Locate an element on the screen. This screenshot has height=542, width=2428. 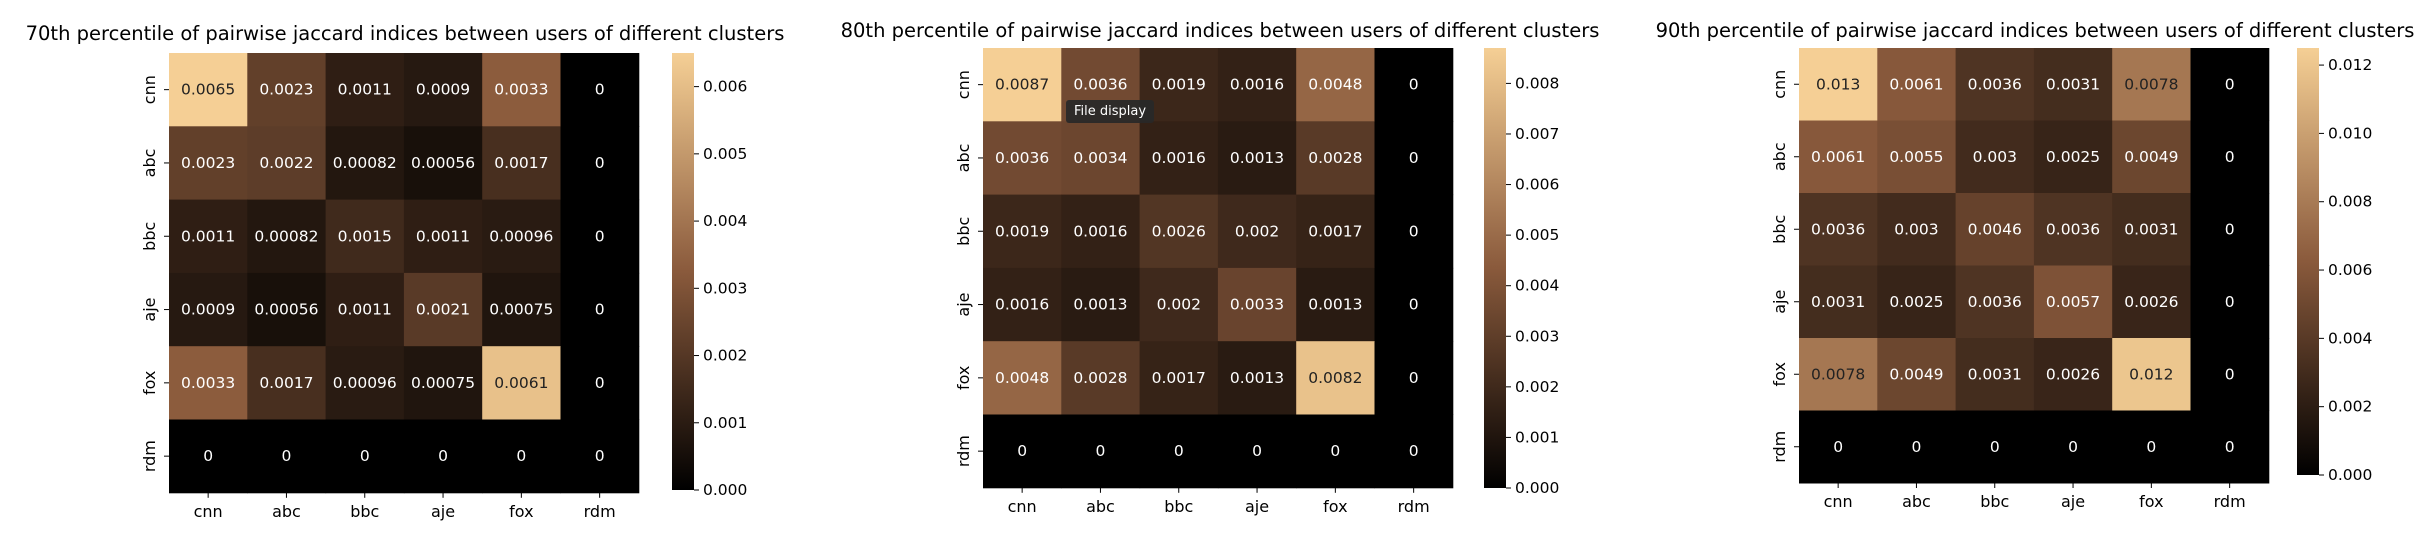
cell-label: 0.0031 is located at coordinates (2151, 229).